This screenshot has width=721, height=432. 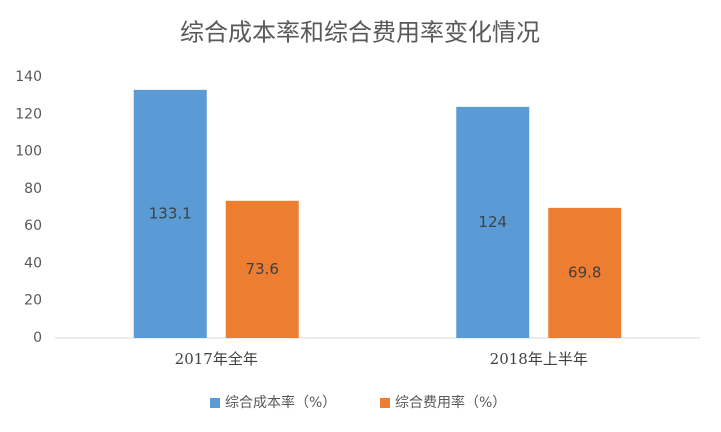 What do you see at coordinates (280, 402) in the screenshot?
I see `legend-label: 综合成本率（%）` at bounding box center [280, 402].